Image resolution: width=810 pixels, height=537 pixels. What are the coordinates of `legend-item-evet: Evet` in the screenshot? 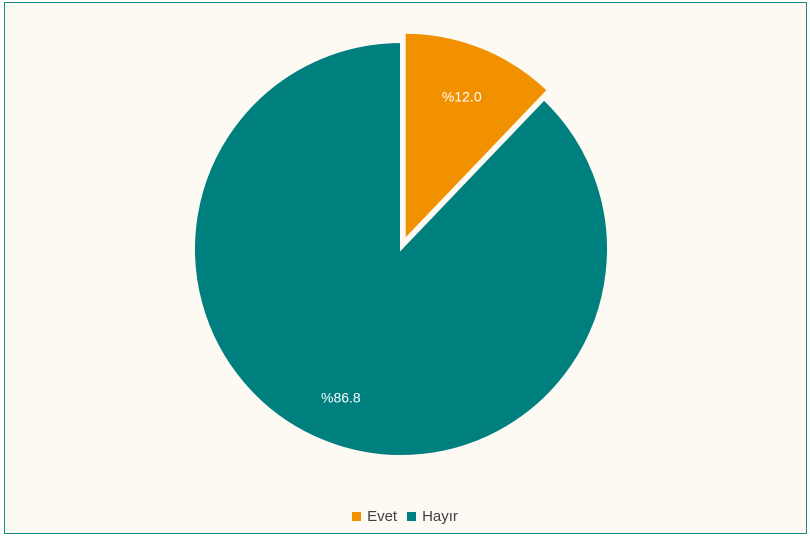 It's located at (374, 516).